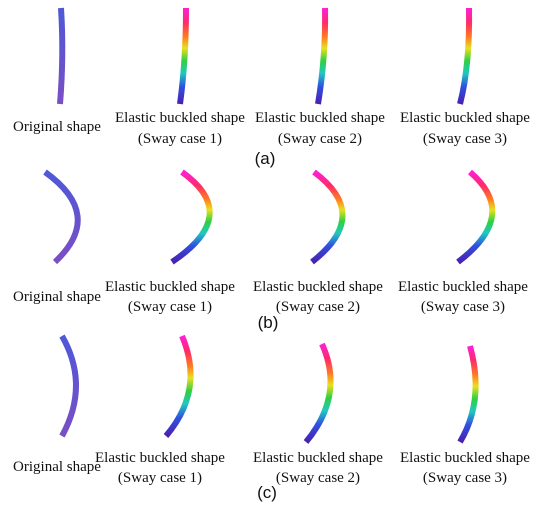 This screenshot has height=510, width=550. What do you see at coordinates (265, 158) in the screenshot?
I see `row-label: (a)` at bounding box center [265, 158].